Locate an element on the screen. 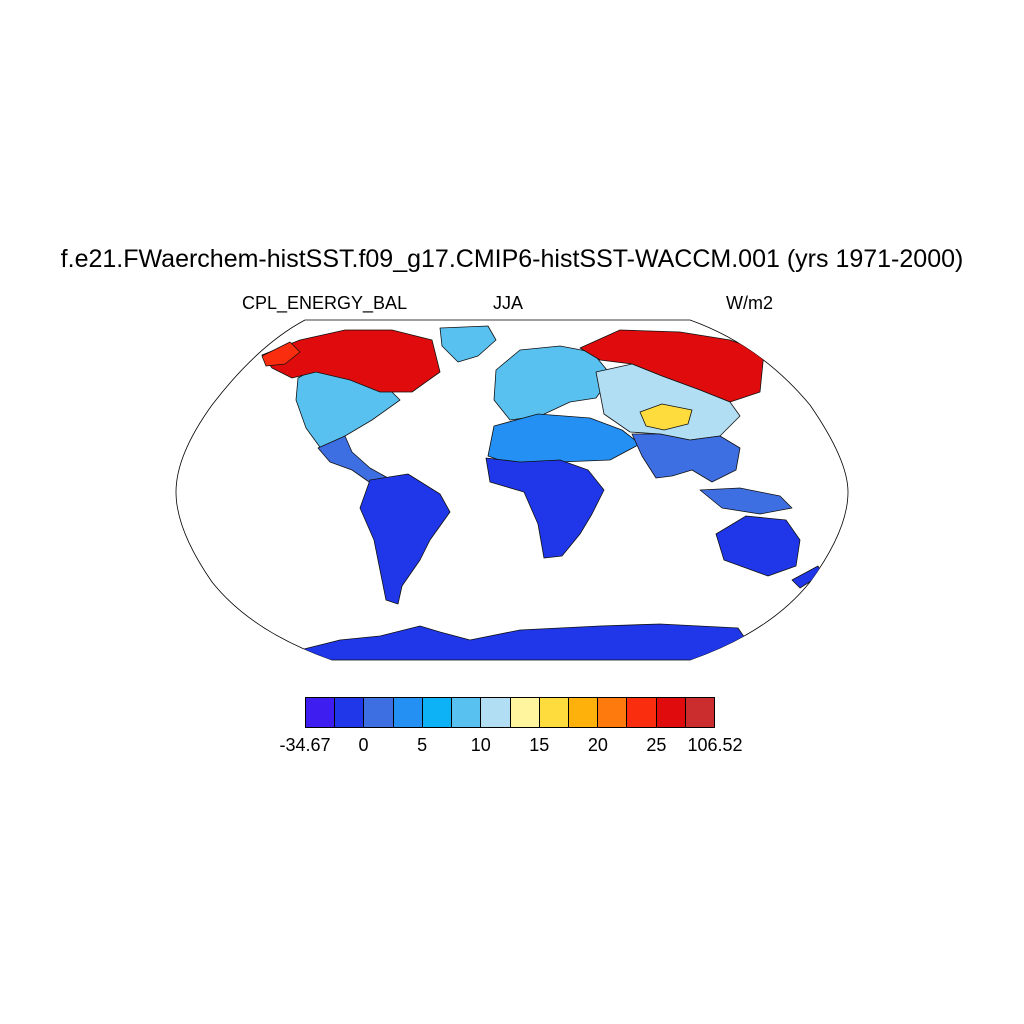  colorbar is located at coordinates (510, 712).